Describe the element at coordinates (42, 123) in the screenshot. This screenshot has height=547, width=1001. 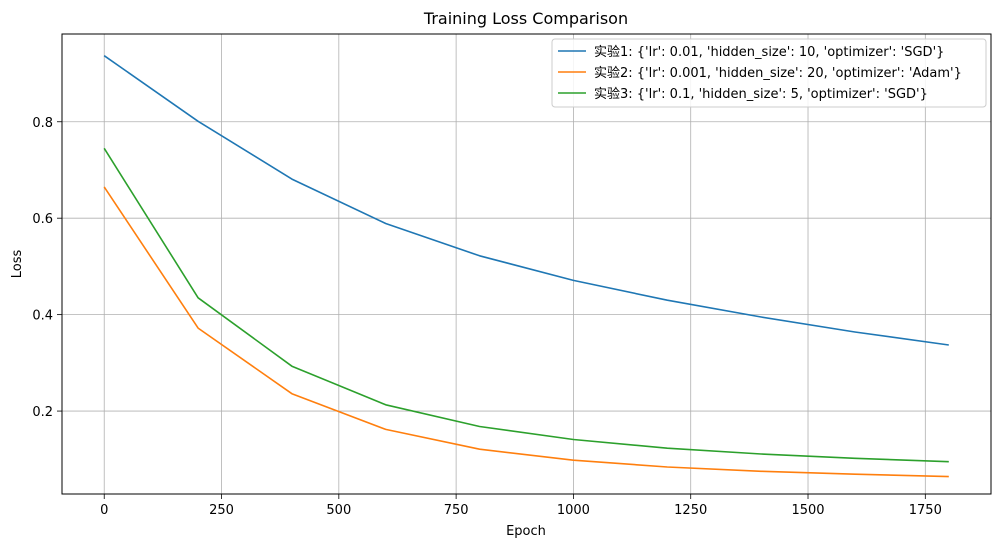
I see `y-tick-label: 0.8` at that location.